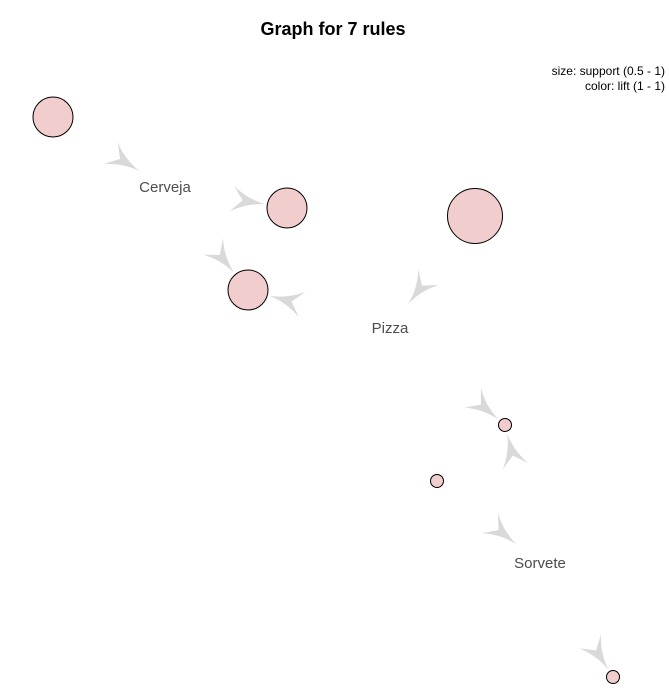 This screenshot has width=669, height=698. What do you see at coordinates (608, 71) in the screenshot?
I see `legend-size-text: size: support (0.5 - 1)` at bounding box center [608, 71].